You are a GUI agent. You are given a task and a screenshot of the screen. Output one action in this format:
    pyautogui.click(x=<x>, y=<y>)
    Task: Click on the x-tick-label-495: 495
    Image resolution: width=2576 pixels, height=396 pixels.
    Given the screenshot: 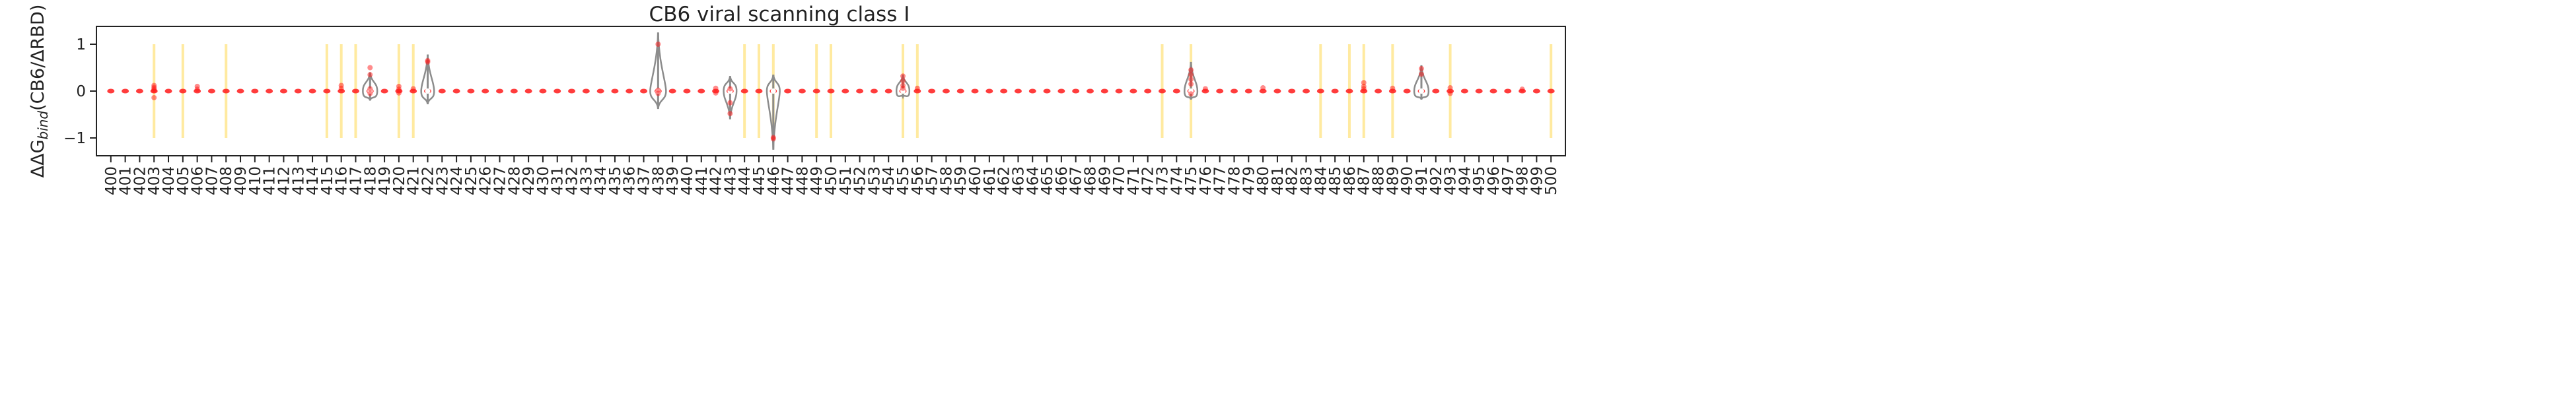 What is the action you would take?
    pyautogui.click(x=1479, y=181)
    